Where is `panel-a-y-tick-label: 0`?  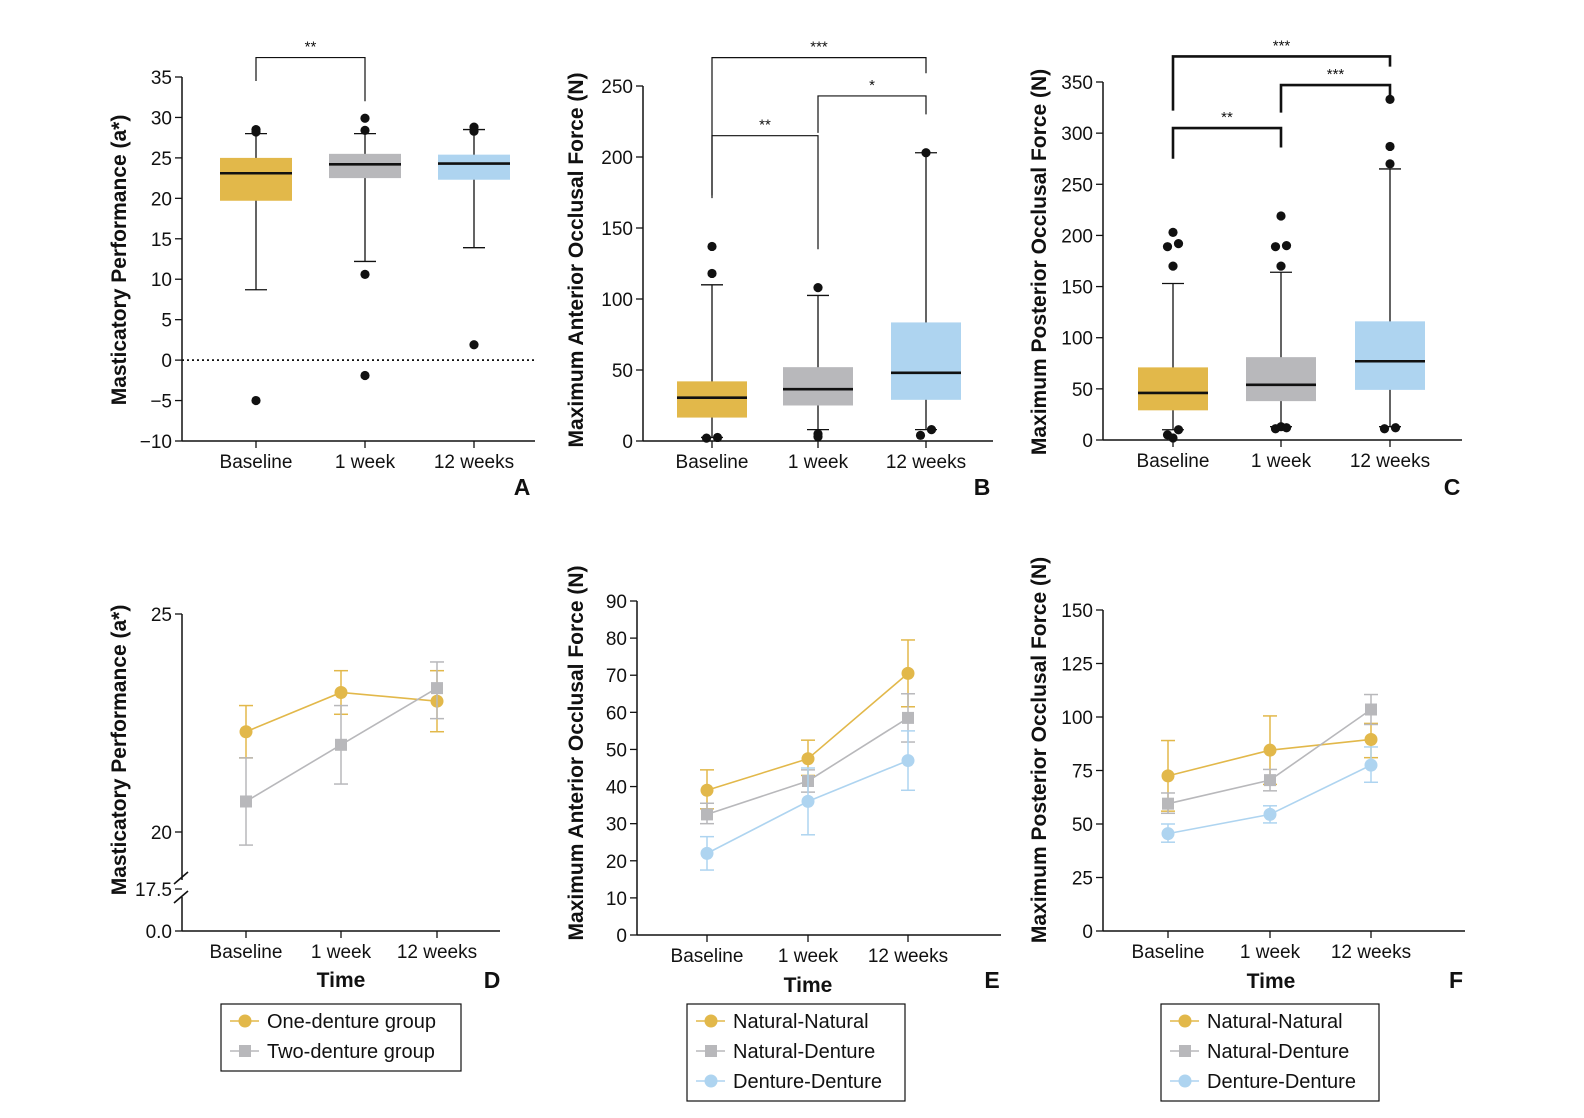
panel-a-y-tick-label: 0 is located at coordinates (166, 361).